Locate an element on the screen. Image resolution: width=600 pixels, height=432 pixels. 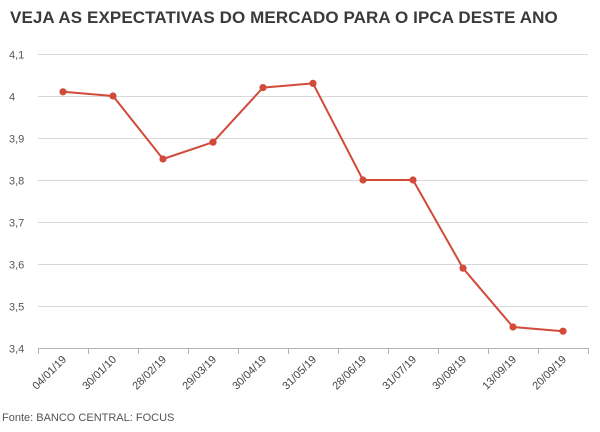
x-tick-label: 30/01/10 is located at coordinates (99, 373).